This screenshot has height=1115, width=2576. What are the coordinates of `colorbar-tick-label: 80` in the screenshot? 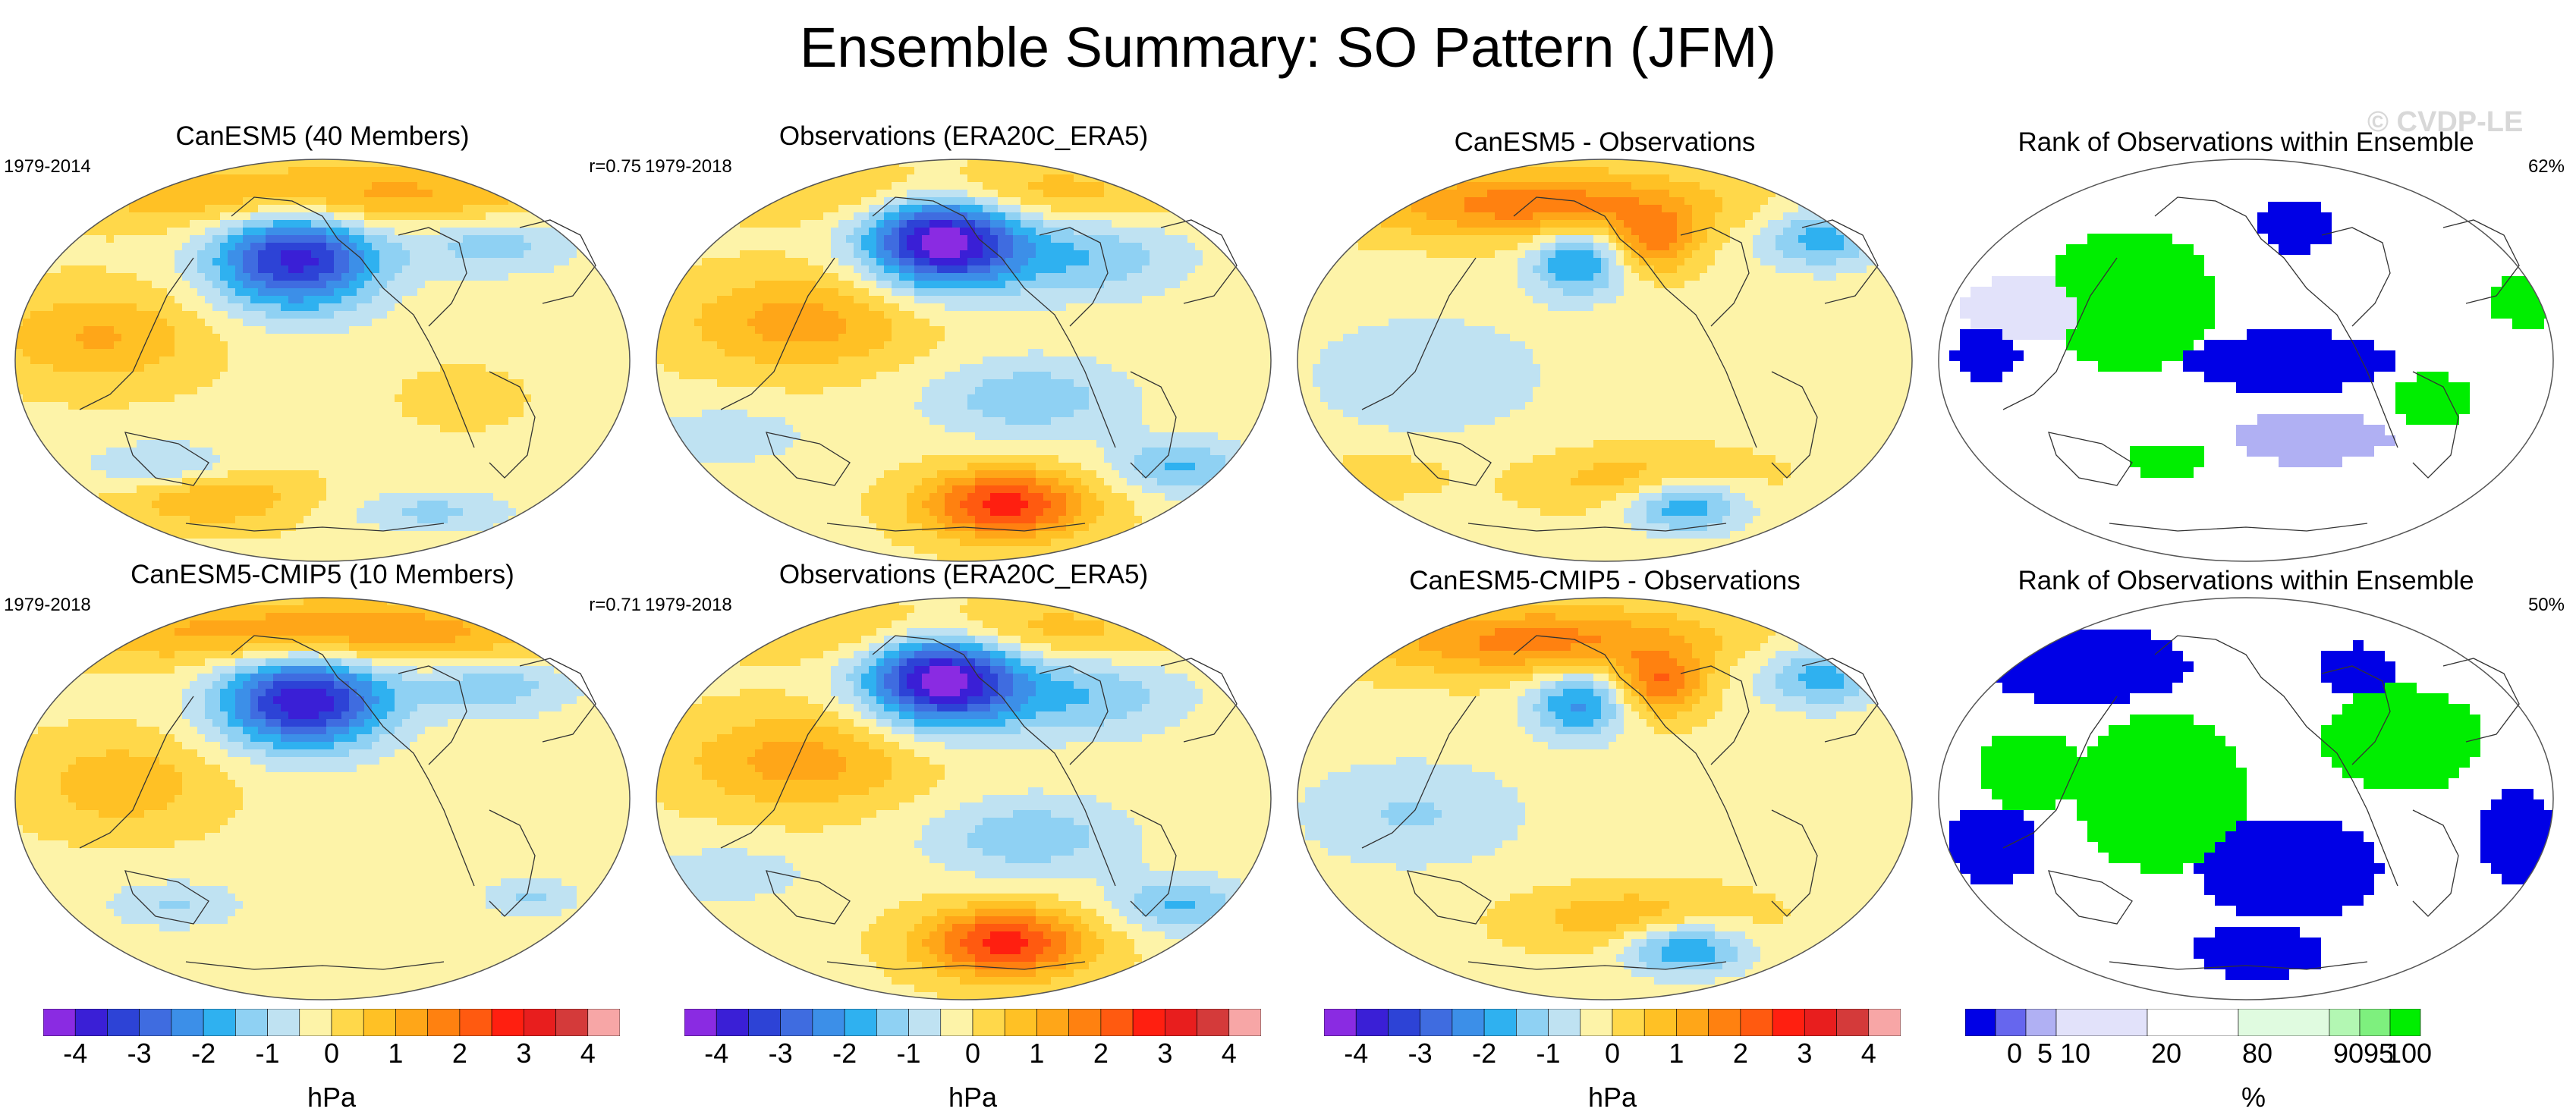 It's located at (2257, 1053).